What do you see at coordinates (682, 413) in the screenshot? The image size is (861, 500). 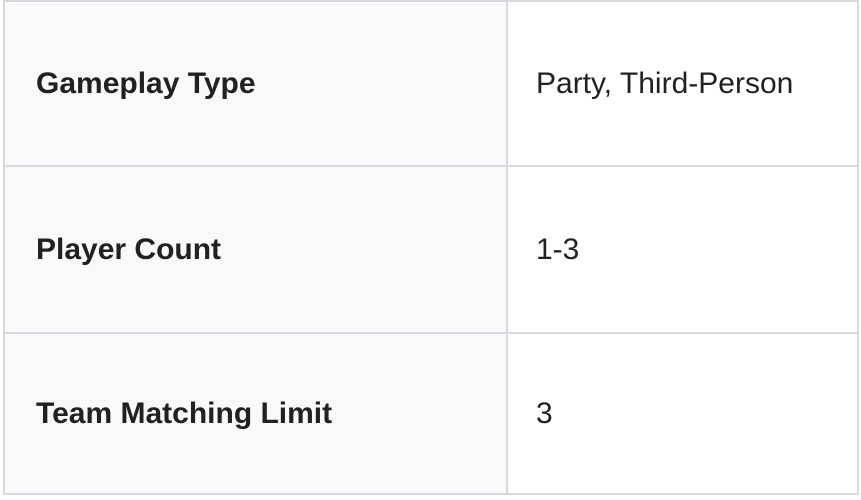 I see `row-value-team-matching-limit: 3` at bounding box center [682, 413].